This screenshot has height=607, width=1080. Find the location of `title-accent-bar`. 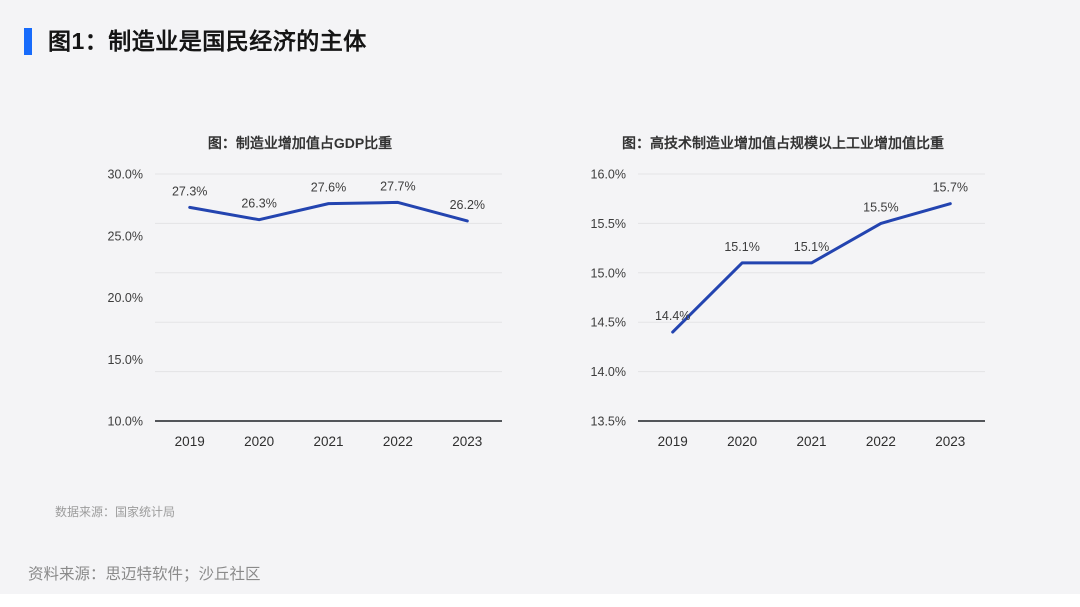

title-accent-bar is located at coordinates (28, 41).